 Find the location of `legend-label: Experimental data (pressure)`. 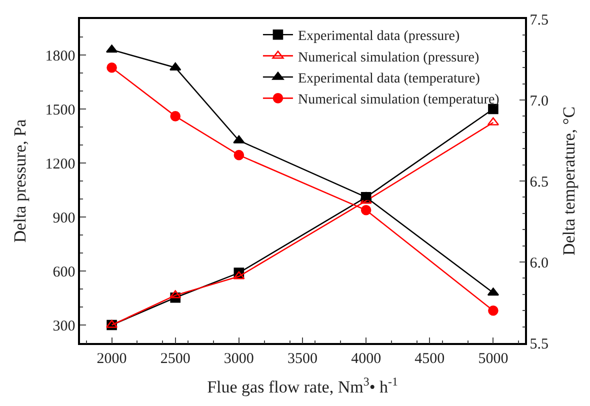

legend-label: Experimental data (pressure) is located at coordinates (379, 36).